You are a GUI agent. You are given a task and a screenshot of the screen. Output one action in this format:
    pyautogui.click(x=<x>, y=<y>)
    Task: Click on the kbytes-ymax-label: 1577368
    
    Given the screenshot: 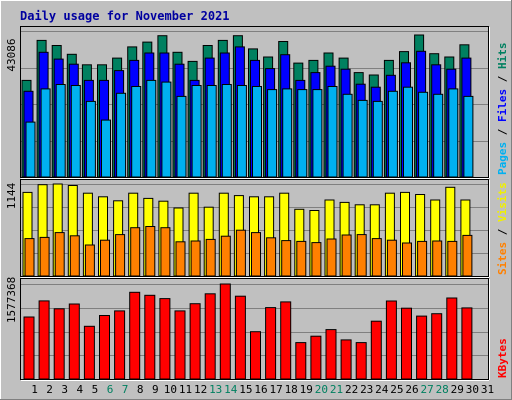 What is the action you would take?
    pyautogui.click(x=11, y=300)
    